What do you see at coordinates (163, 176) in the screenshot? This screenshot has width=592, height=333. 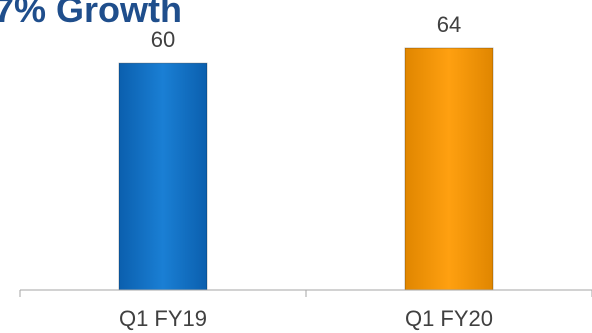 I see `bar-q1-fy19` at bounding box center [163, 176].